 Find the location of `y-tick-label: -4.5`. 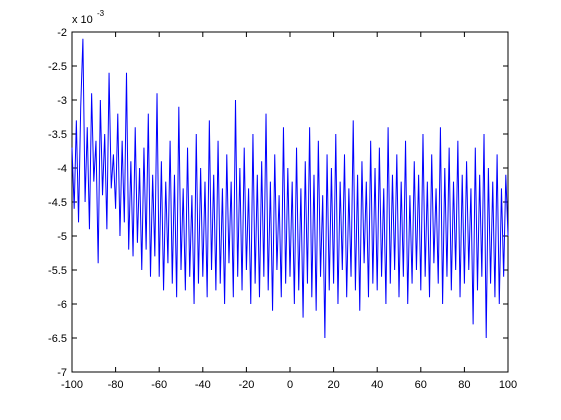

y-tick-label: -4.5 is located at coordinates (57, 203).